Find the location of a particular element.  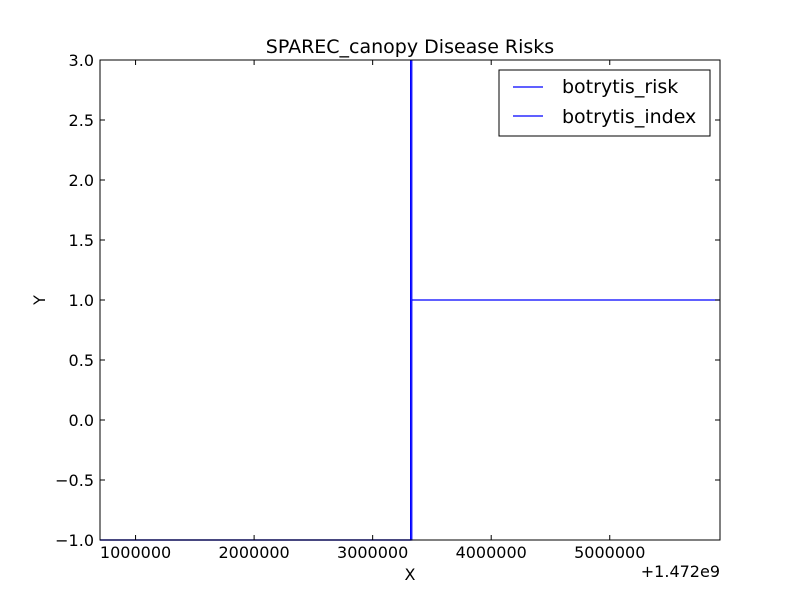

y-tick-label: 3.0 is located at coordinates (81, 60).